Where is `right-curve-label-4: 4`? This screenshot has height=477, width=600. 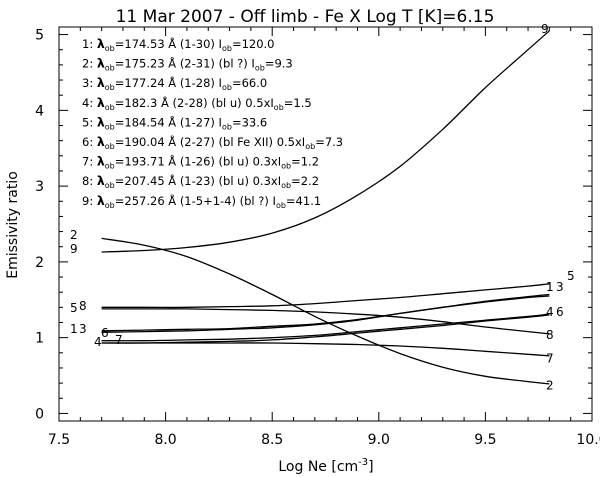
right-curve-label-4: 4 is located at coordinates (550, 312).